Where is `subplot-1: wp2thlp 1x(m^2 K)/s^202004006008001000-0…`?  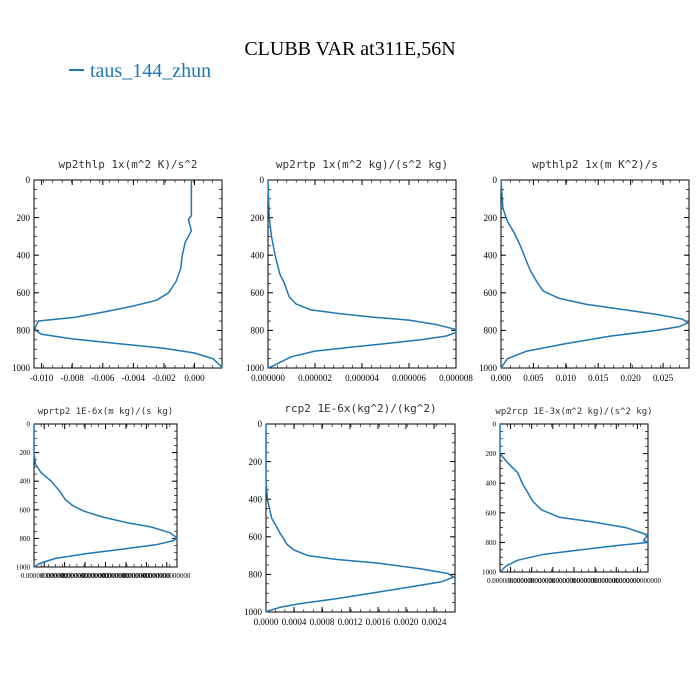 subplot-1: wp2thlp 1x(m^2 K)/s^202004006008001000-0… is located at coordinates (117, 270).